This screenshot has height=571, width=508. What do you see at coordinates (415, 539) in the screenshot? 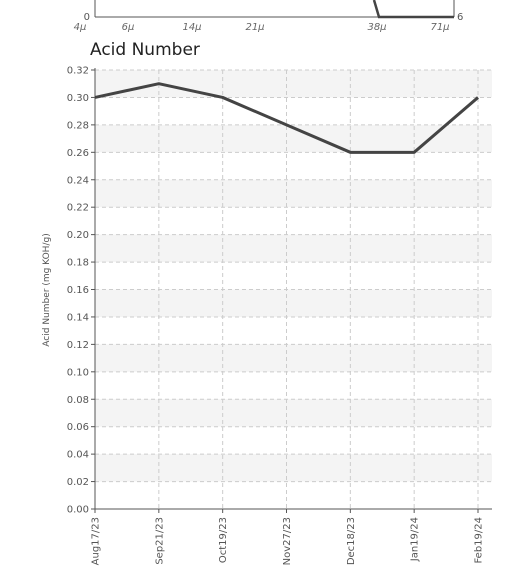
I see `x-tick-label: Jan19/24` at bounding box center [415, 539].